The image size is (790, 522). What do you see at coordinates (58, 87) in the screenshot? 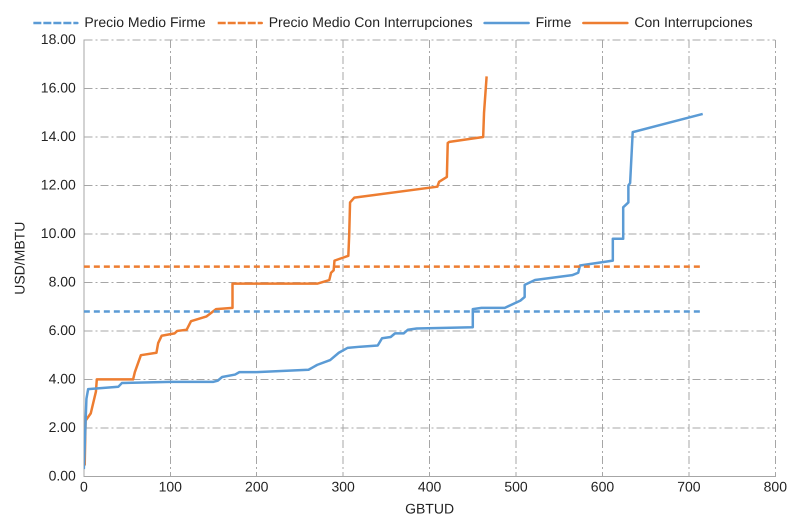
I see `y-tick-label: 16.00` at bounding box center [58, 87].